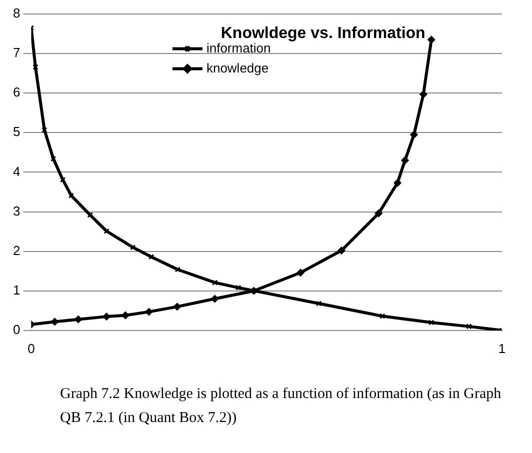  Describe the element at coordinates (323, 33) in the screenshot. I see `text: Knowldege vs. Information` at that location.